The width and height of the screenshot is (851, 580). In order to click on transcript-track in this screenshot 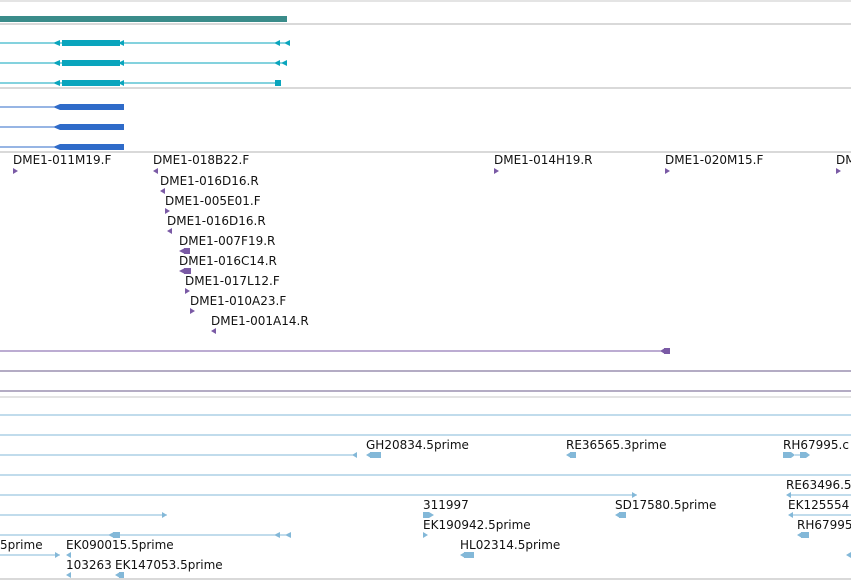, I will do `click(145, 63)`.